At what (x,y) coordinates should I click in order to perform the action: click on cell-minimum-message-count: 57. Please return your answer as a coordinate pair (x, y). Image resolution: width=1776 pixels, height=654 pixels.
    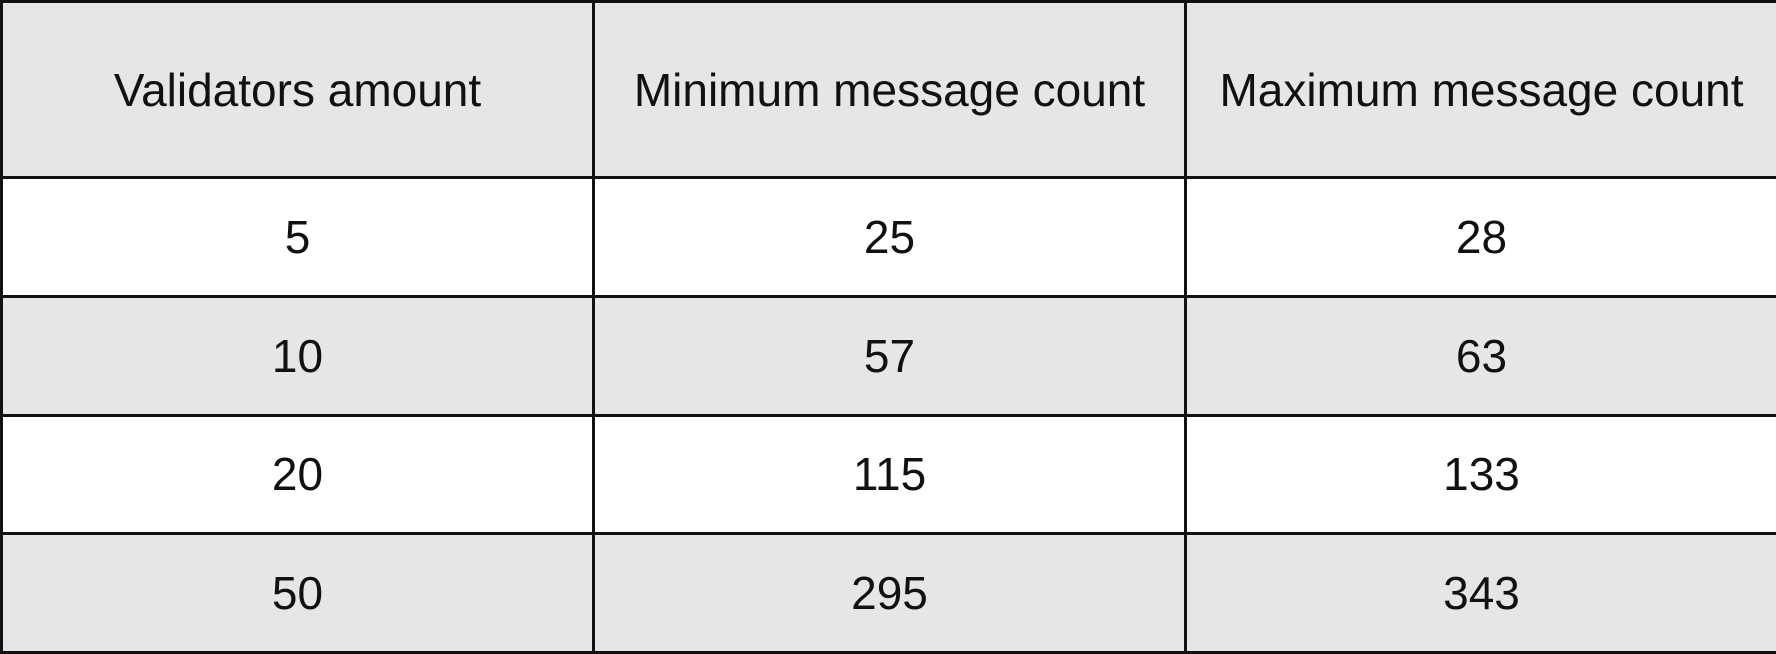
    Looking at the image, I should click on (889, 355).